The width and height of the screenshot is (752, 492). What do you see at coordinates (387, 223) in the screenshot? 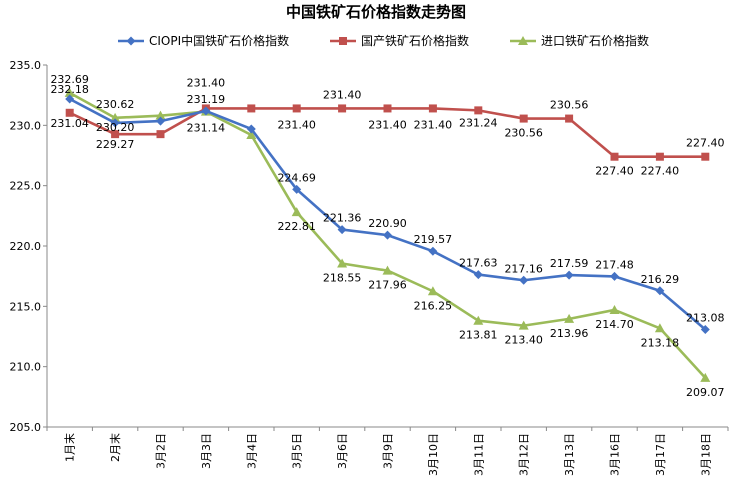
I see `data-label: 220.90` at bounding box center [387, 223].